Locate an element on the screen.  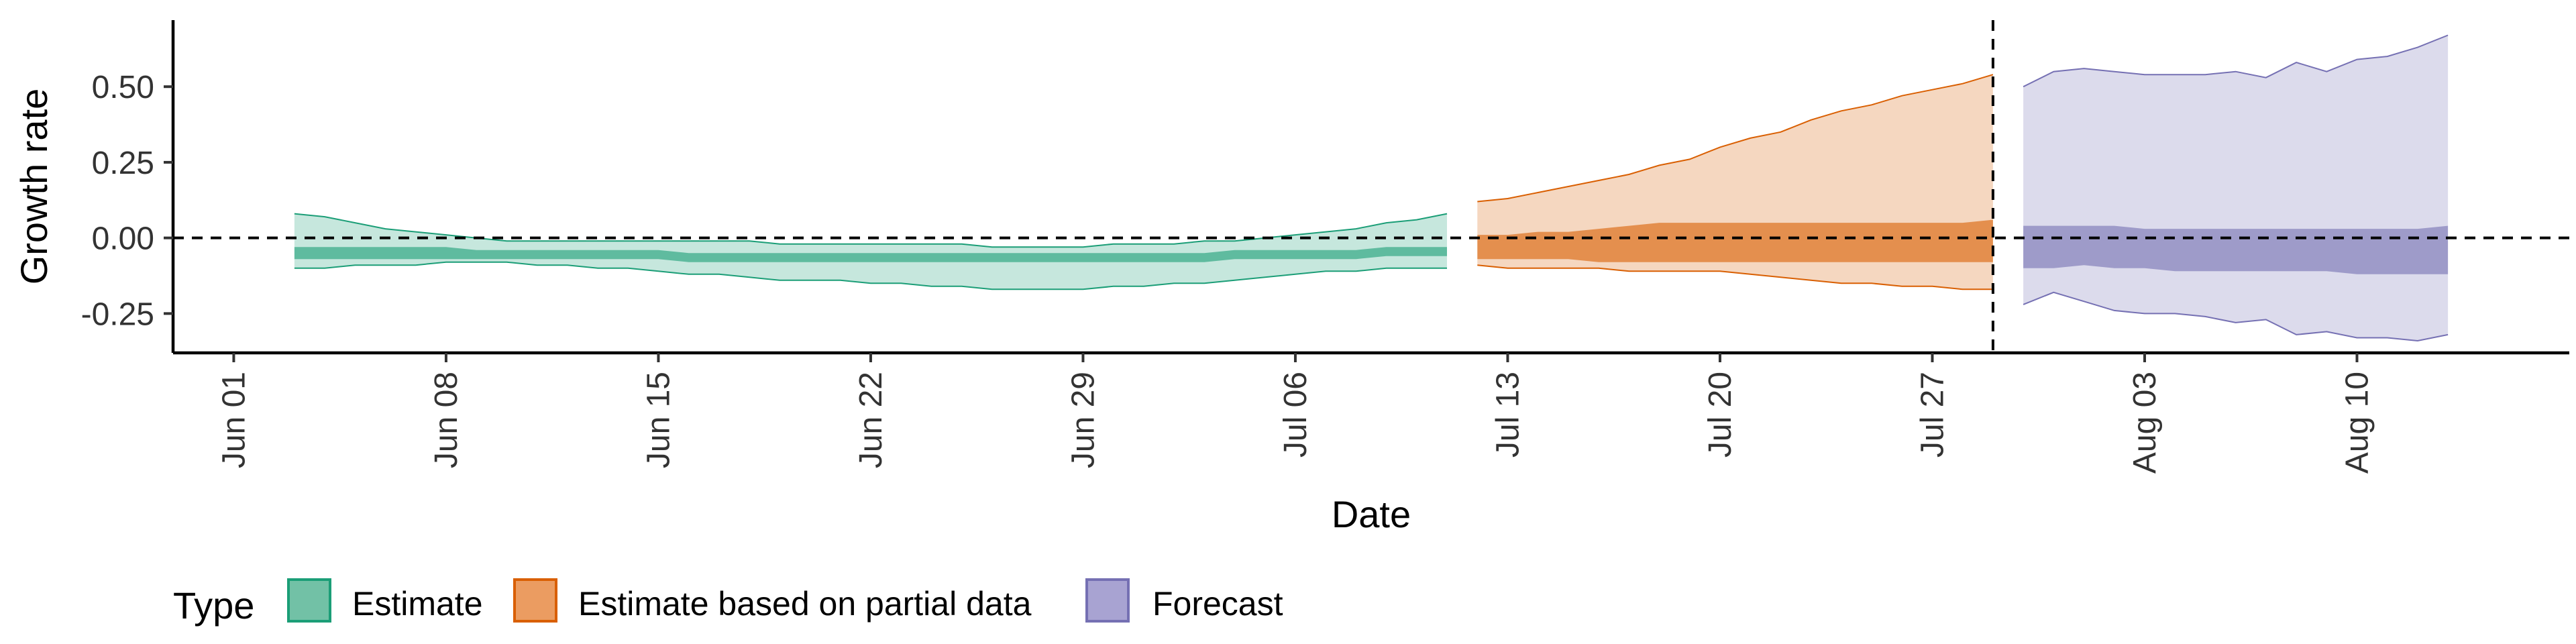
x-tick-label: Jun 15 is located at coordinates (658, 420).